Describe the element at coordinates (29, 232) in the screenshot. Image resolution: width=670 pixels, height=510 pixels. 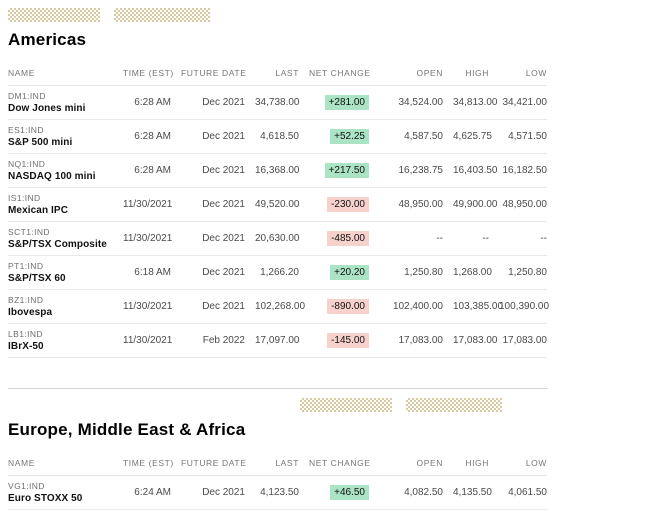
I see `ticker-link: SCT1:IND` at that location.